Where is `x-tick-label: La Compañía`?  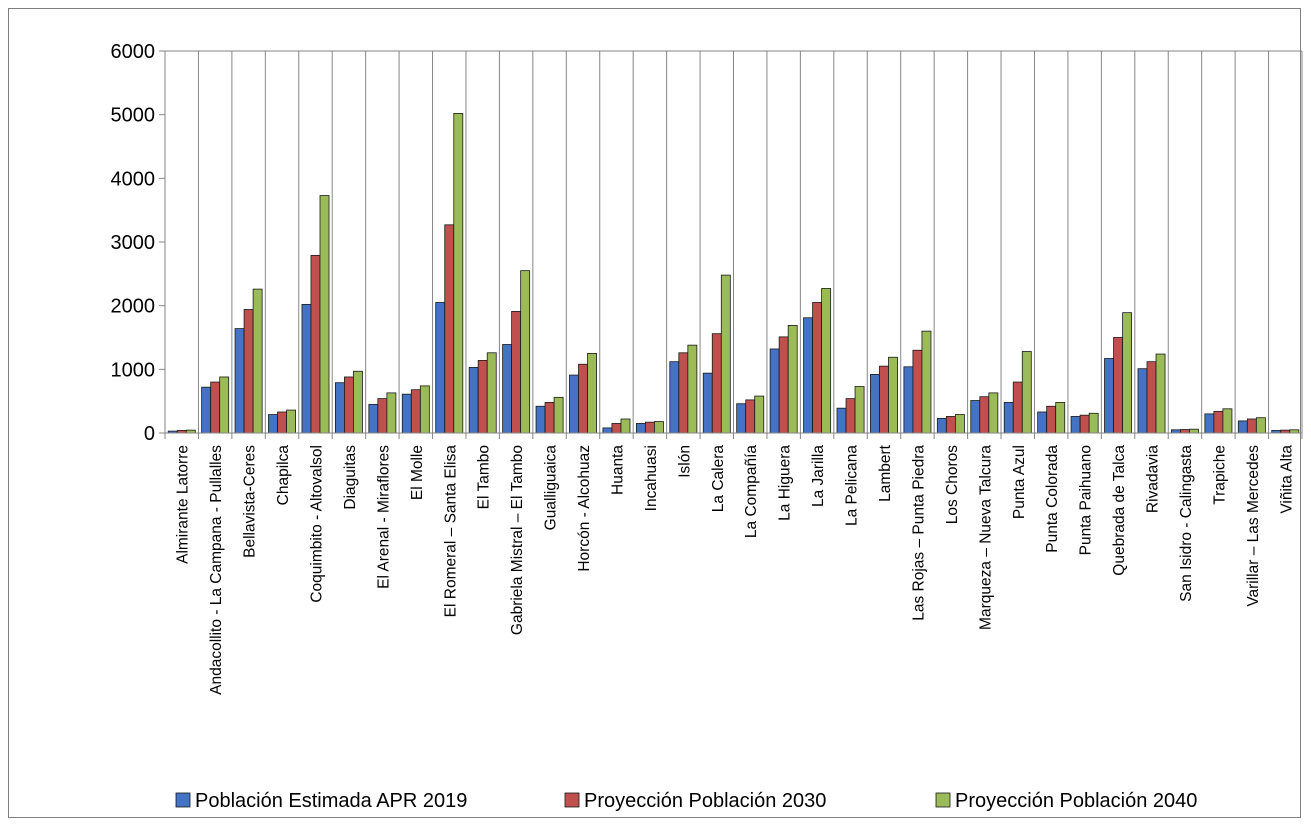
x-tick-label: La Compañía is located at coordinates (751, 491).